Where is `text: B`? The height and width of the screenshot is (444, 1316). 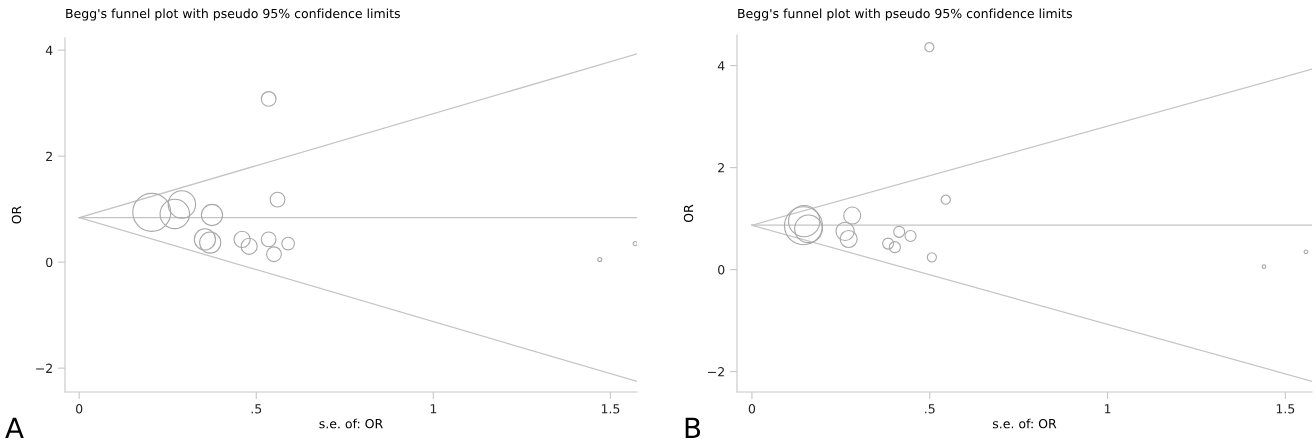 text: B is located at coordinates (693, 427).